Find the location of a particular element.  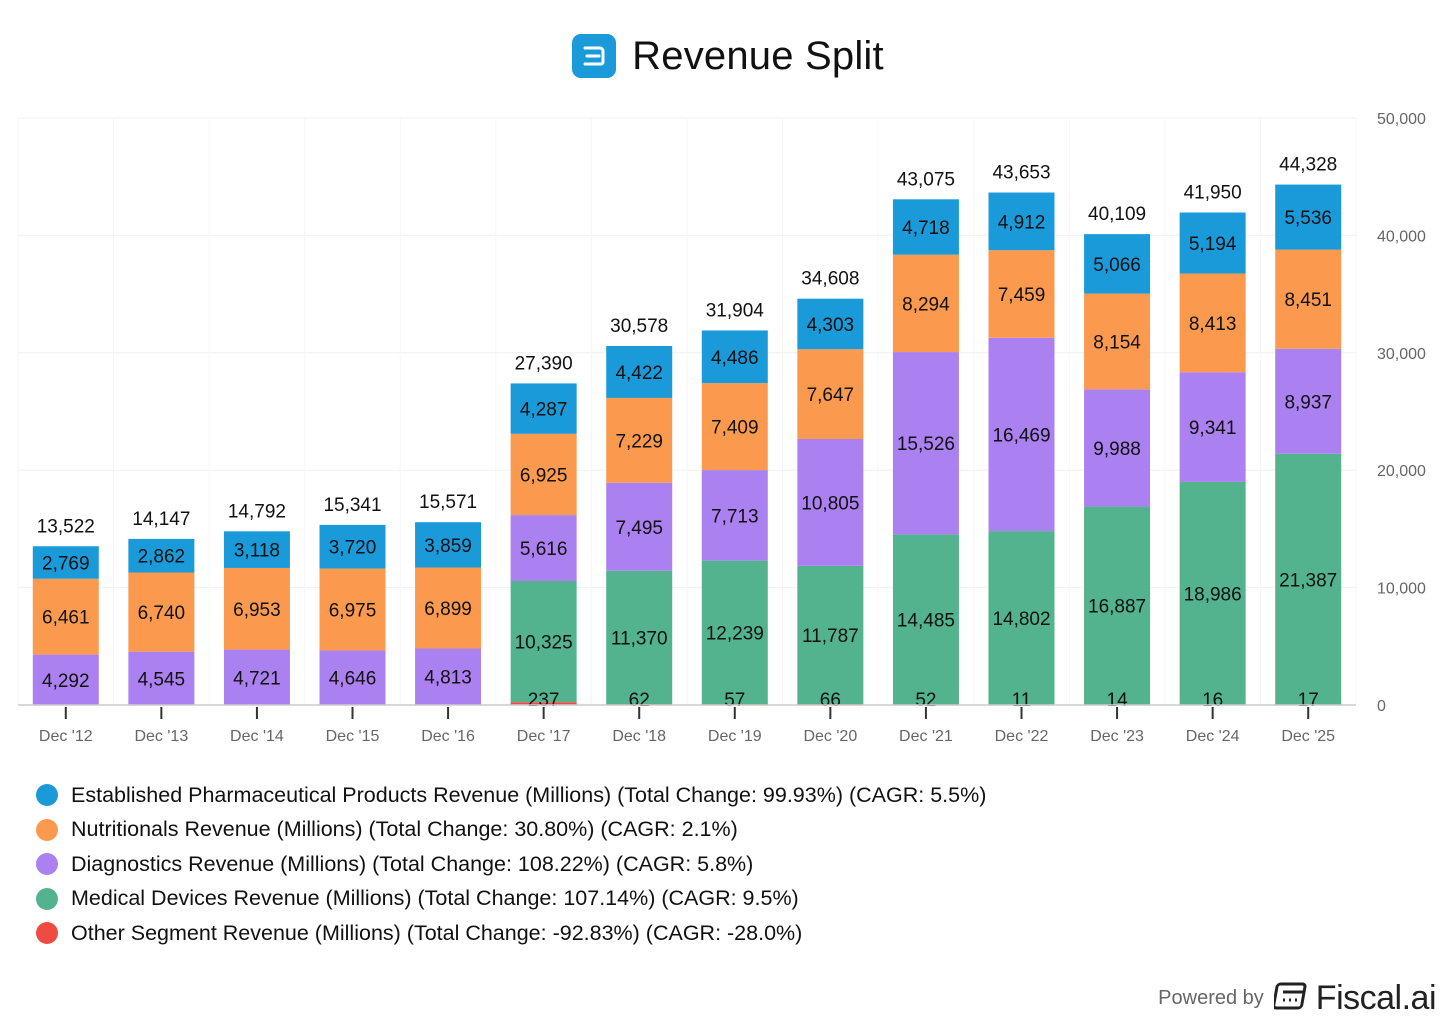

data-label-diagnostics: 9,988 is located at coordinates (1117, 449).